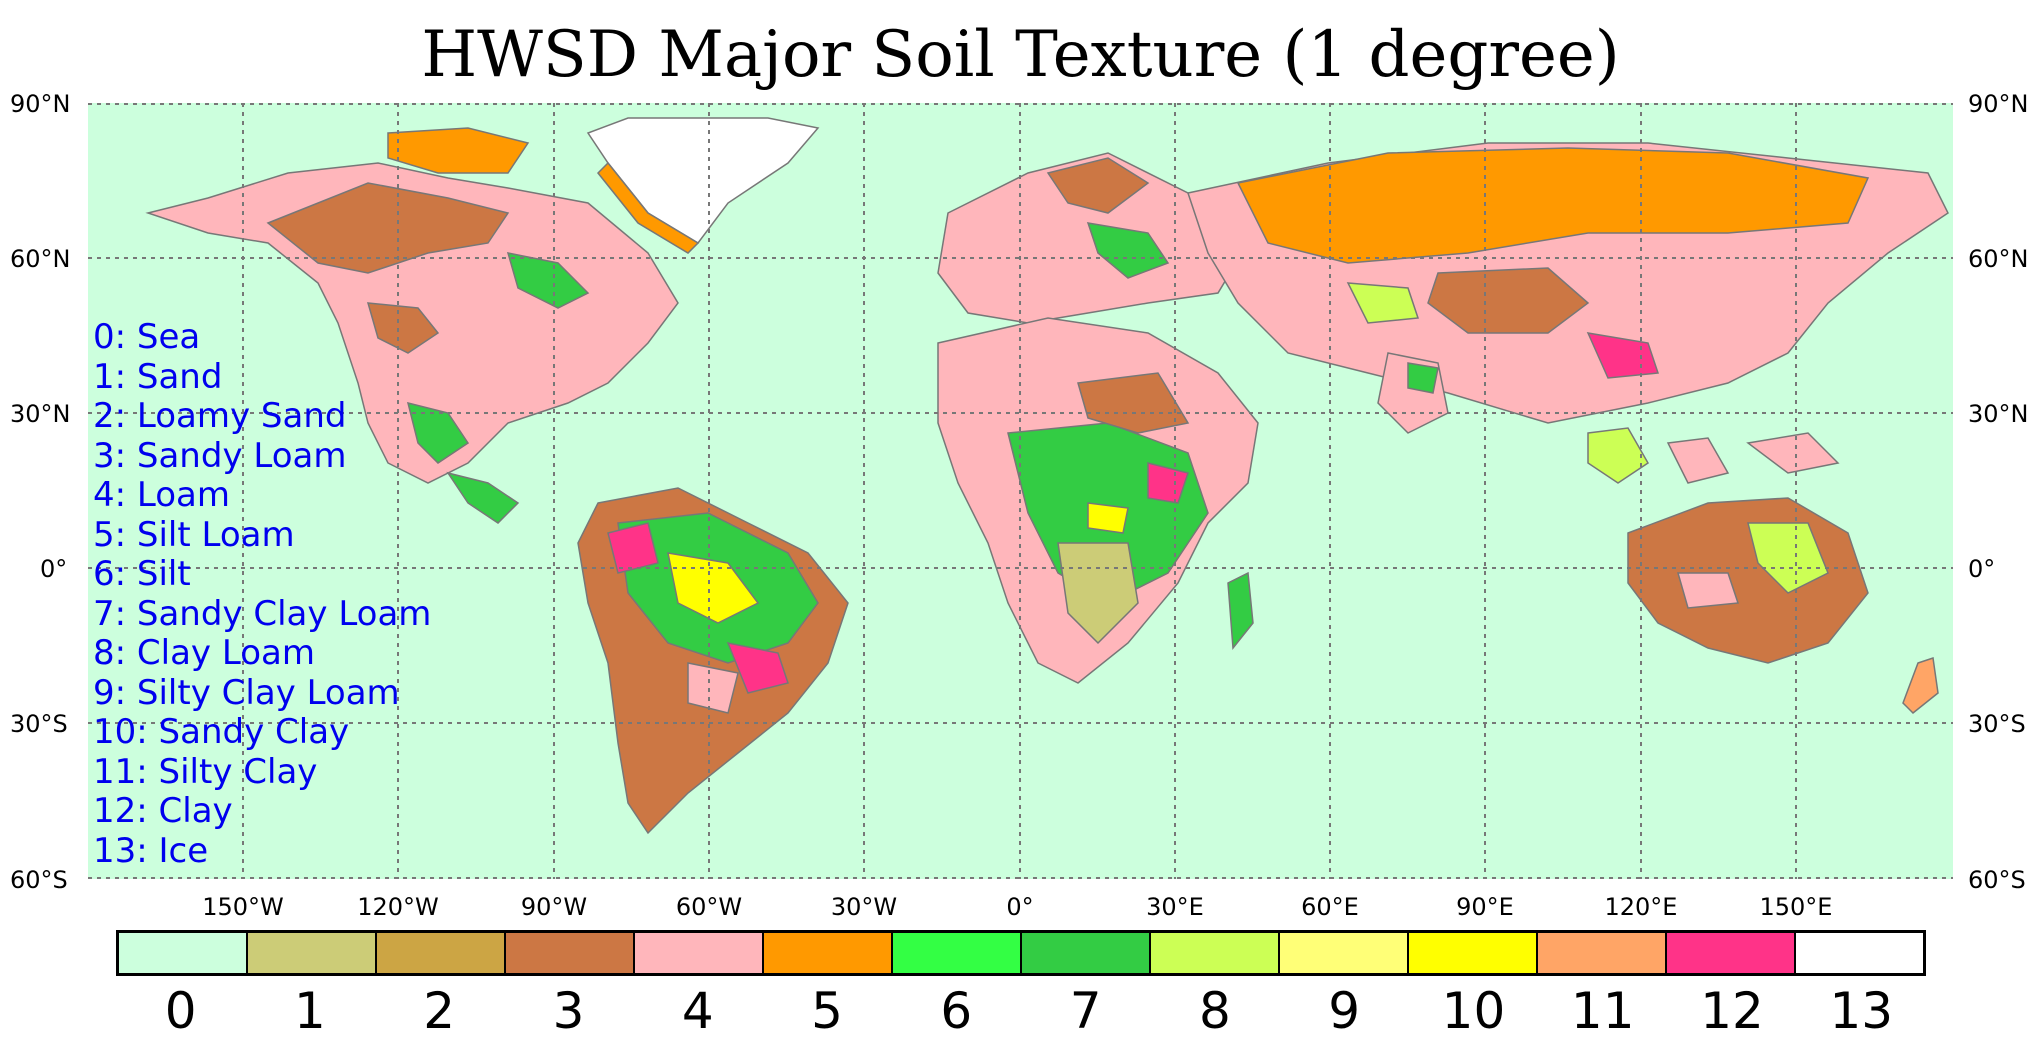 This screenshot has width=2041, height=1056. I want to click on europe, so click(1093, 238).